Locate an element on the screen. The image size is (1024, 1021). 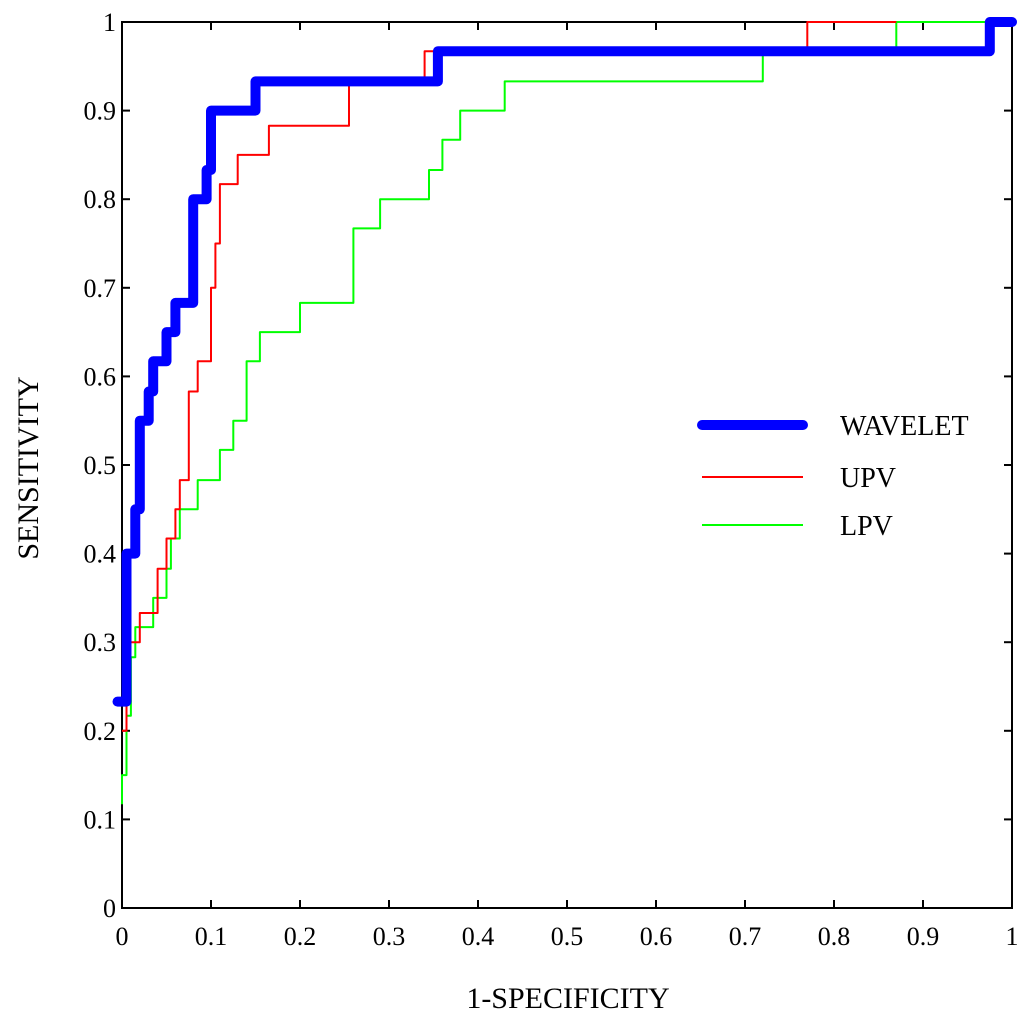
y-tick-label: 0.5 is located at coordinates (100, 465).